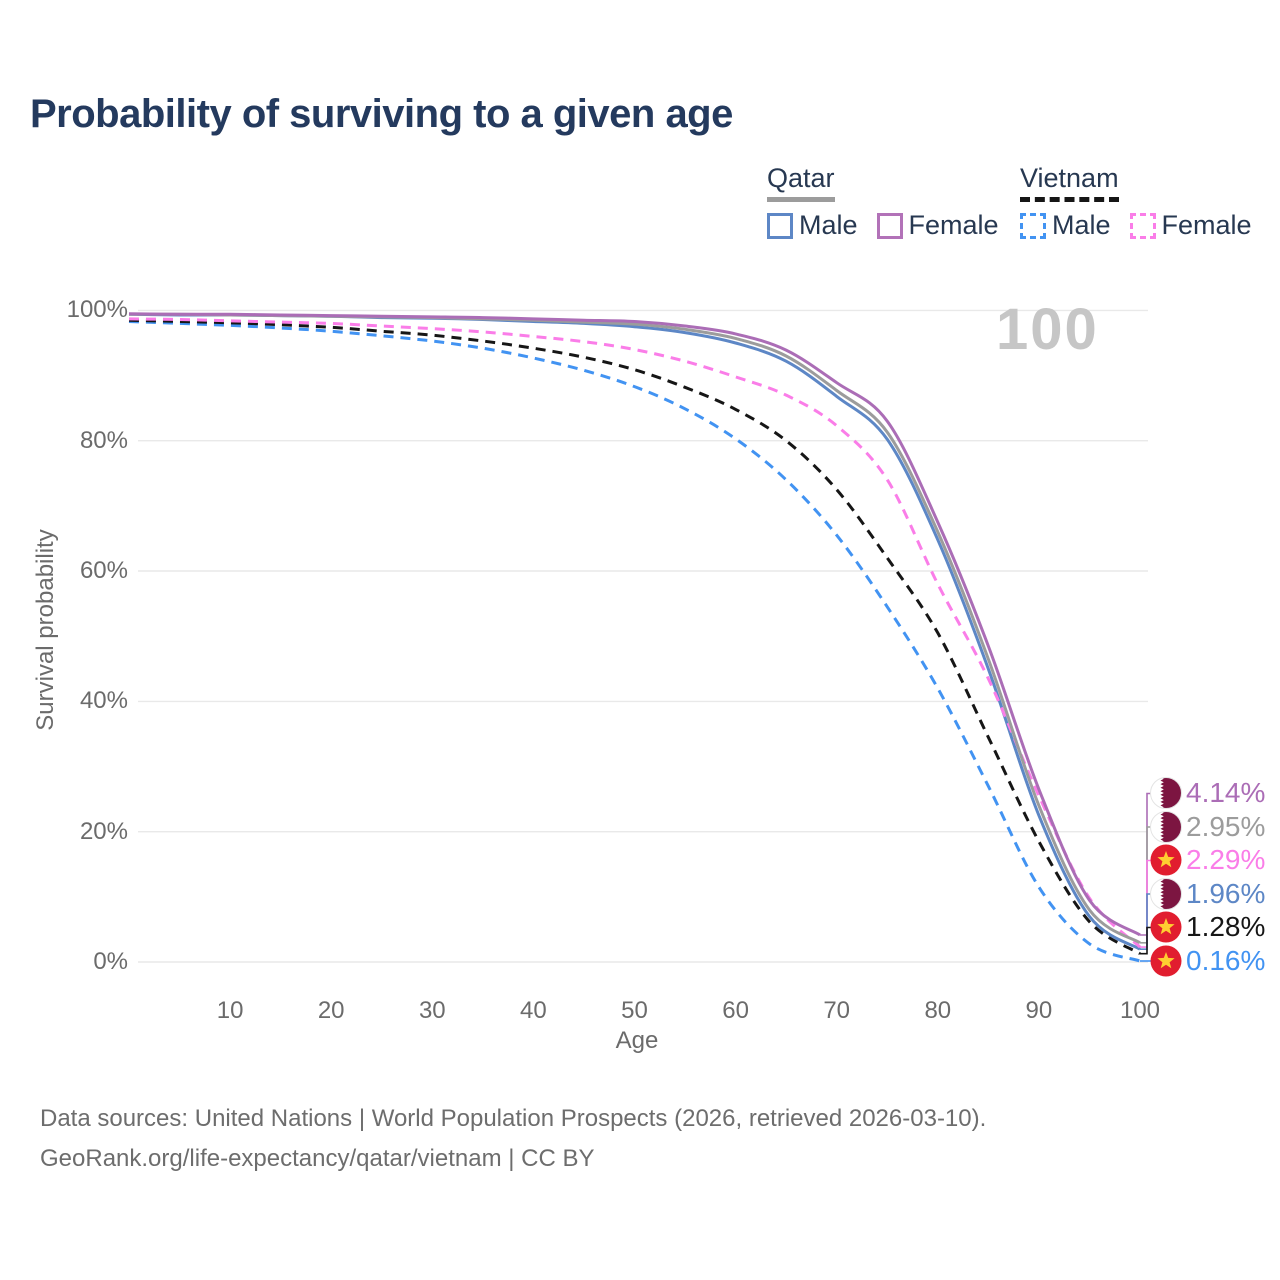  I want to click on legend-country-qatar: Qatar, so click(801, 182).